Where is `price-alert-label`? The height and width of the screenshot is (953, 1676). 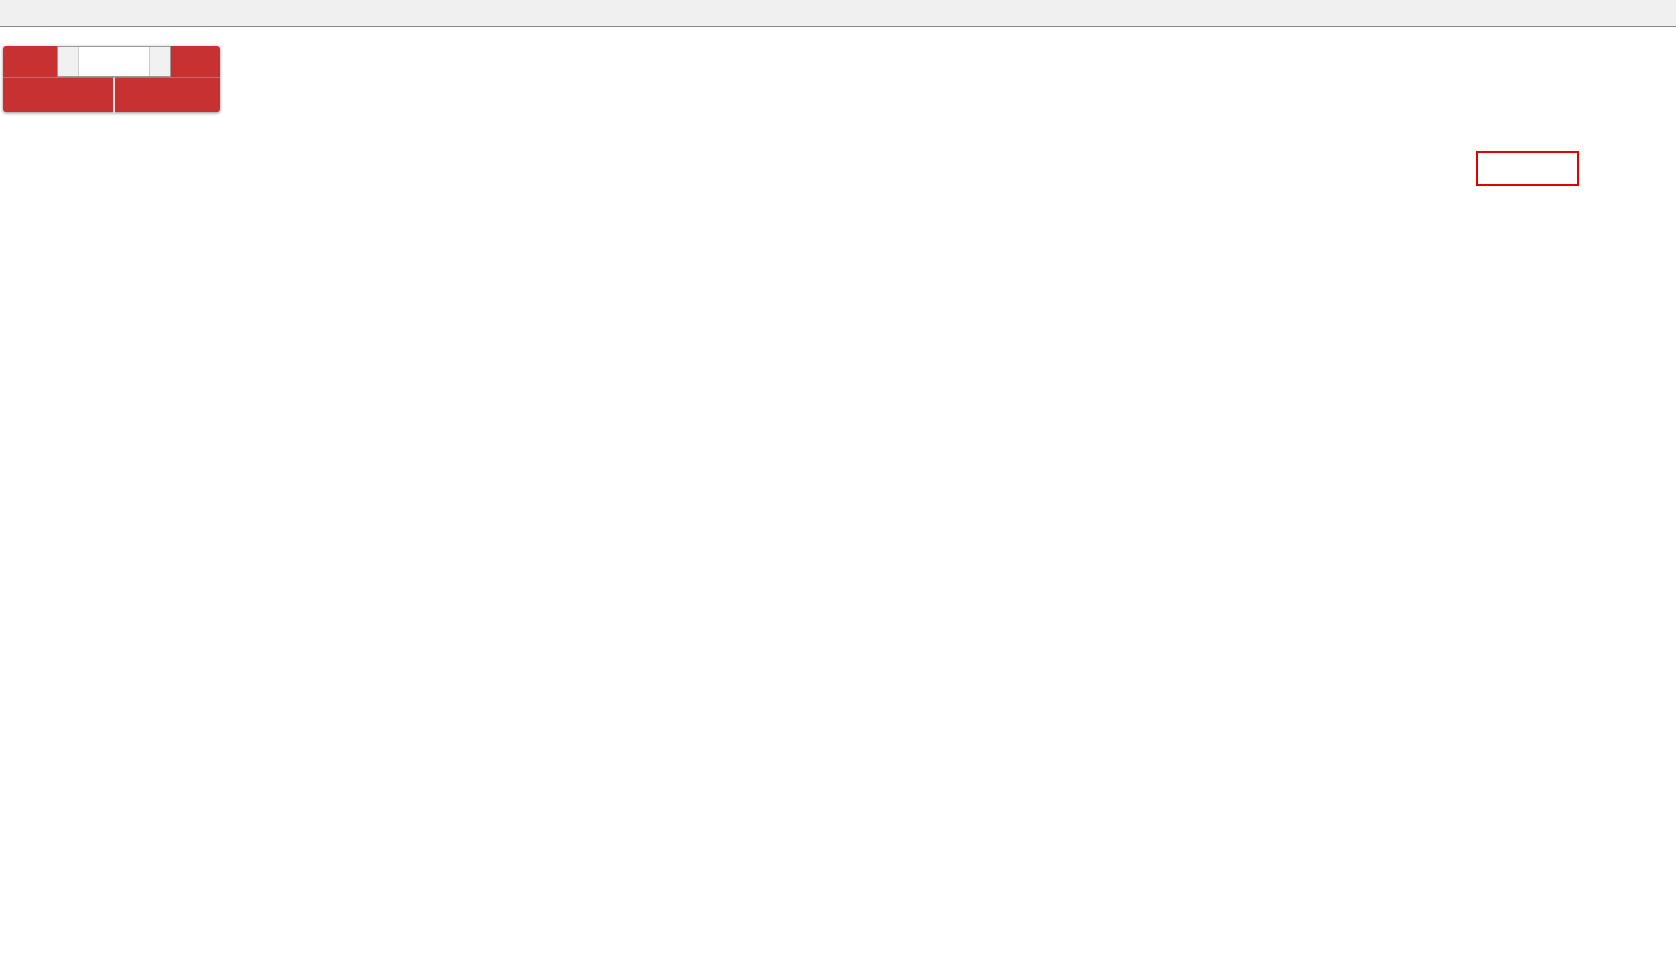 price-alert-label is located at coordinates (1527, 168).